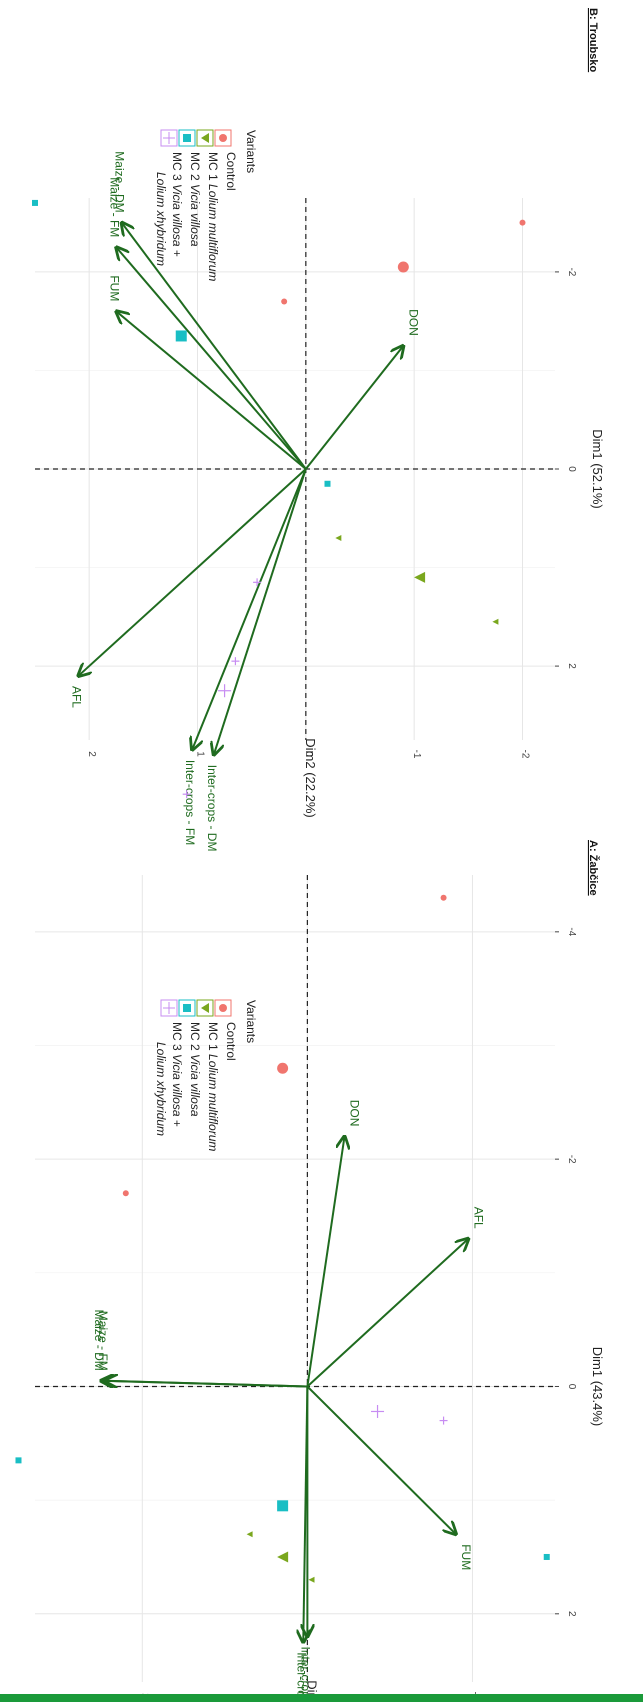 This screenshot has height=1702, width=643. I want to click on vector-maize-dm, so click(214, 346).